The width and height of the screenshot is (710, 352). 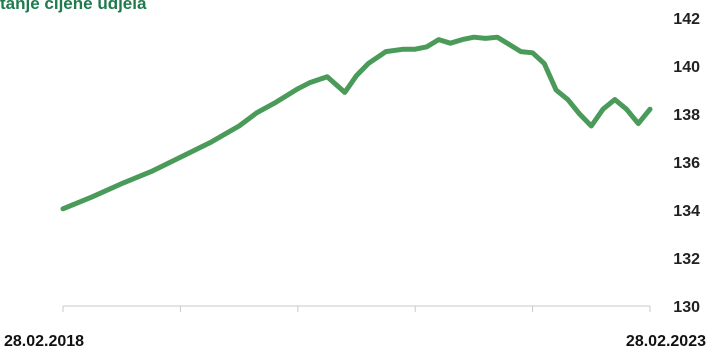 What do you see at coordinates (666, 341) in the screenshot?
I see `x-tick-label-end: 28.02.2023` at bounding box center [666, 341].